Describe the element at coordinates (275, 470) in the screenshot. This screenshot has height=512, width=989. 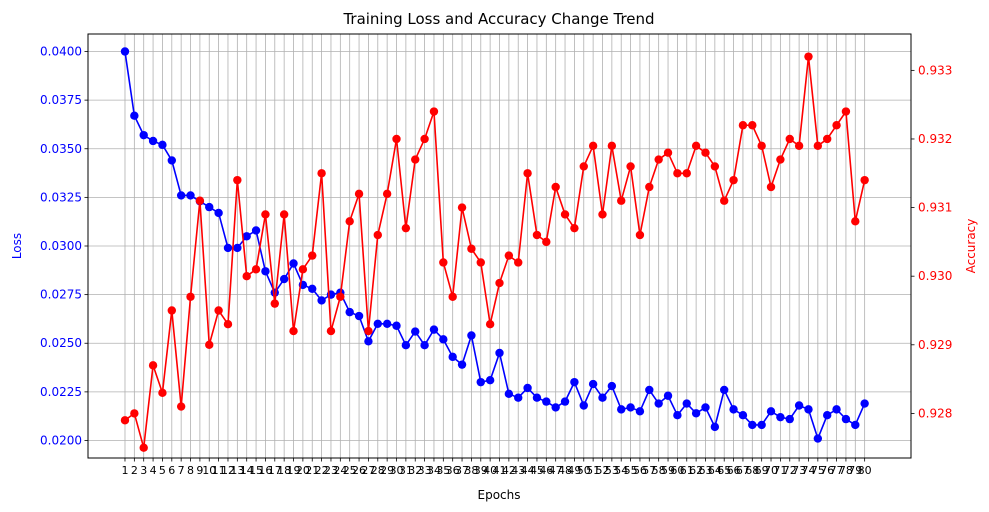
I see `x-tick-label: 17` at that location.